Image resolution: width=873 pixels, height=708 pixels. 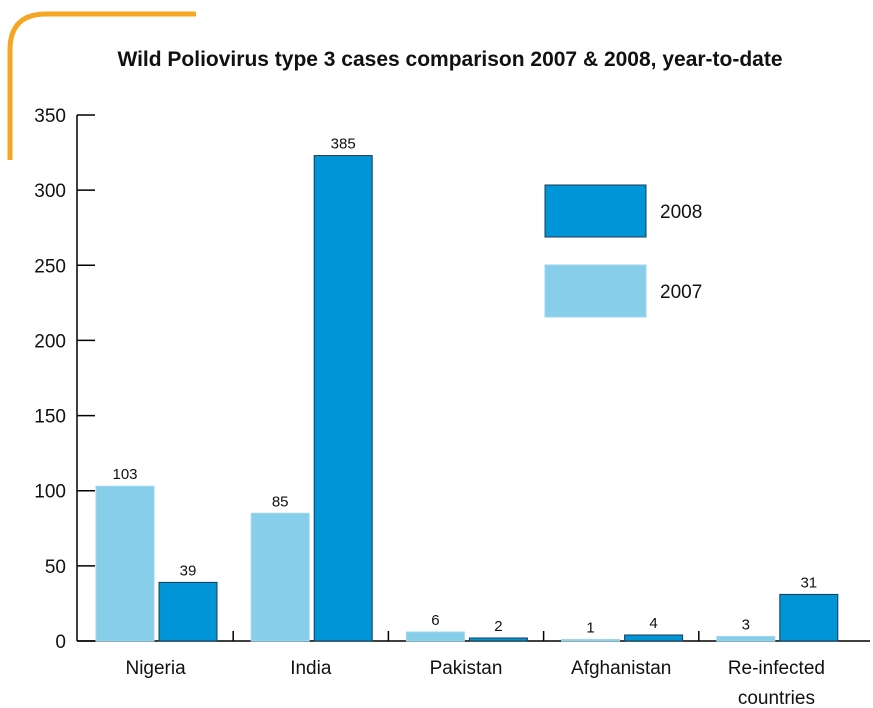 What do you see at coordinates (50, 116) in the screenshot?
I see `y-tick-label: 350` at bounding box center [50, 116].